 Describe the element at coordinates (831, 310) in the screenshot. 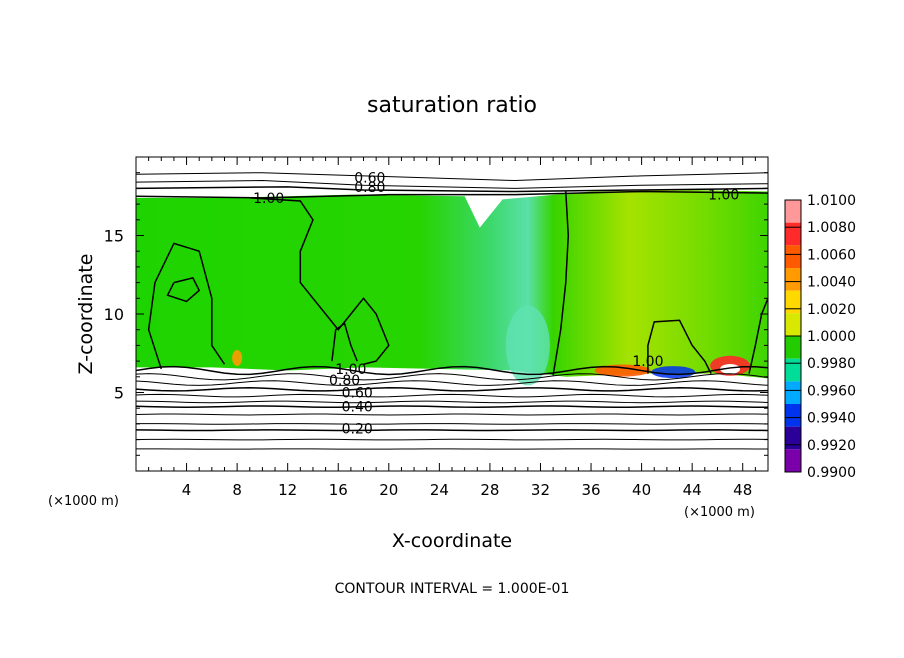

I see `colorbar-label-5: 1.0020` at that location.